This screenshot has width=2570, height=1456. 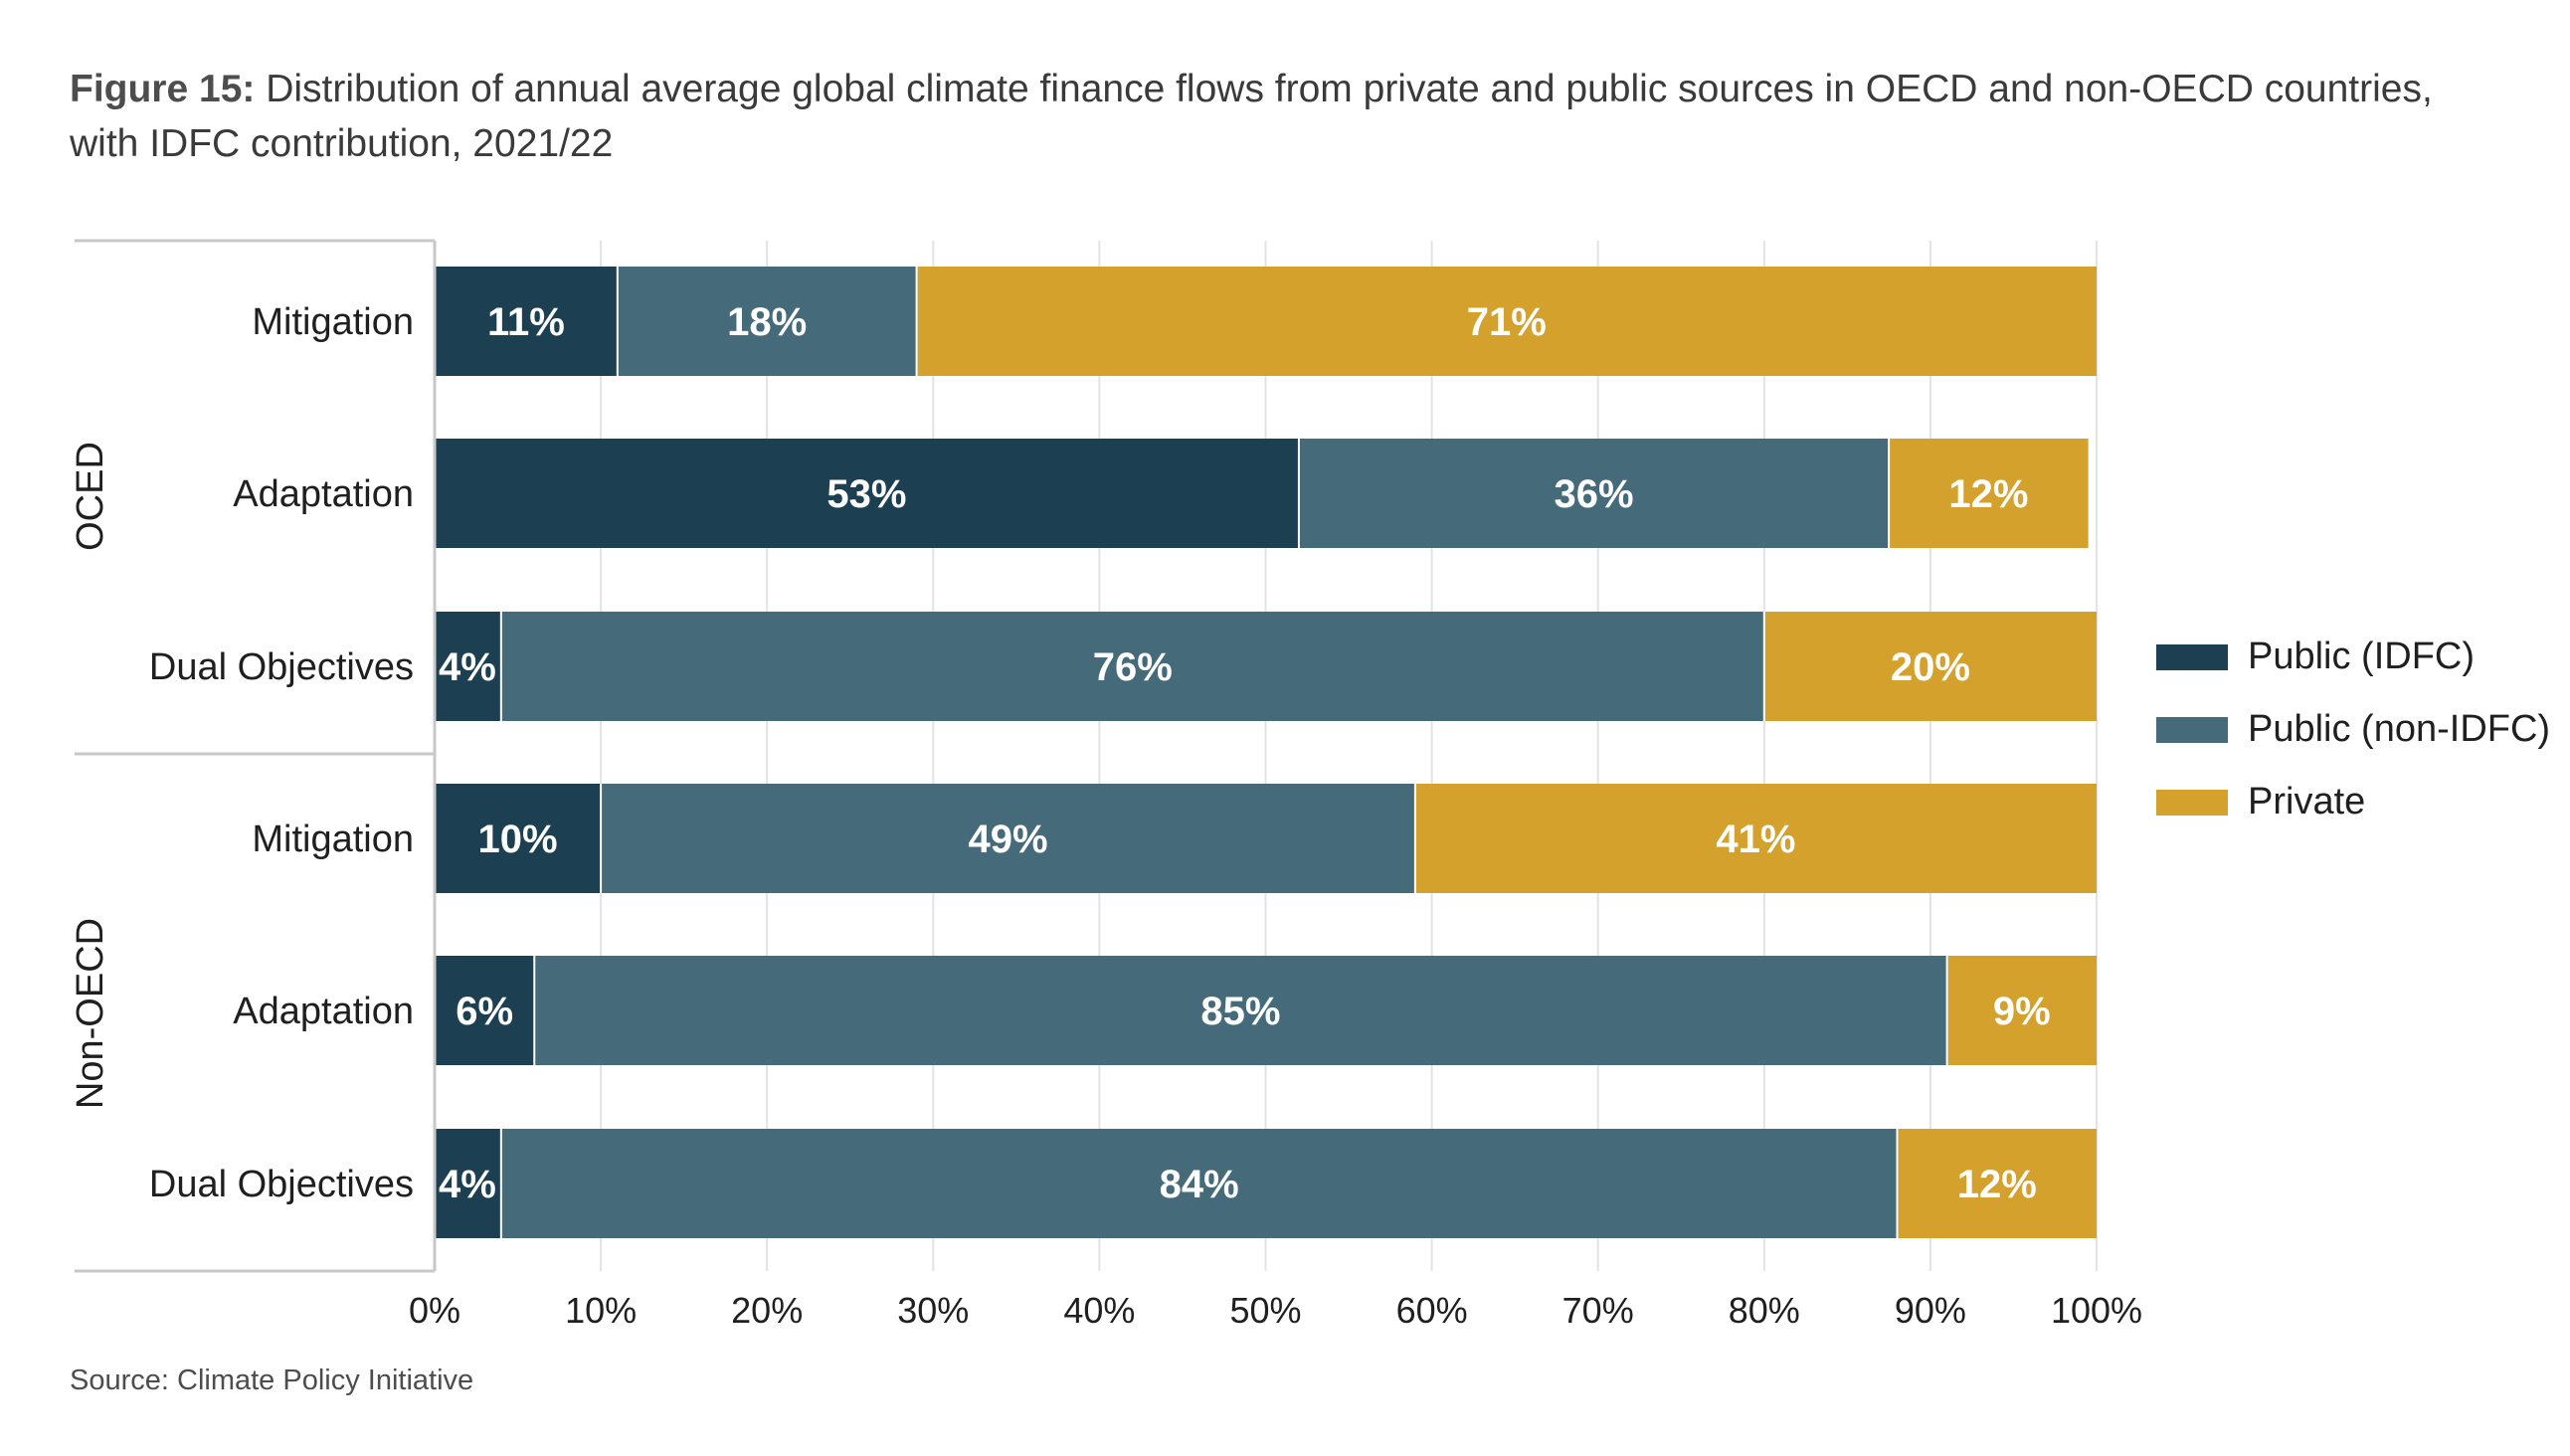 What do you see at coordinates (601, 1310) in the screenshot?
I see `x-tick-label: 10%` at bounding box center [601, 1310].